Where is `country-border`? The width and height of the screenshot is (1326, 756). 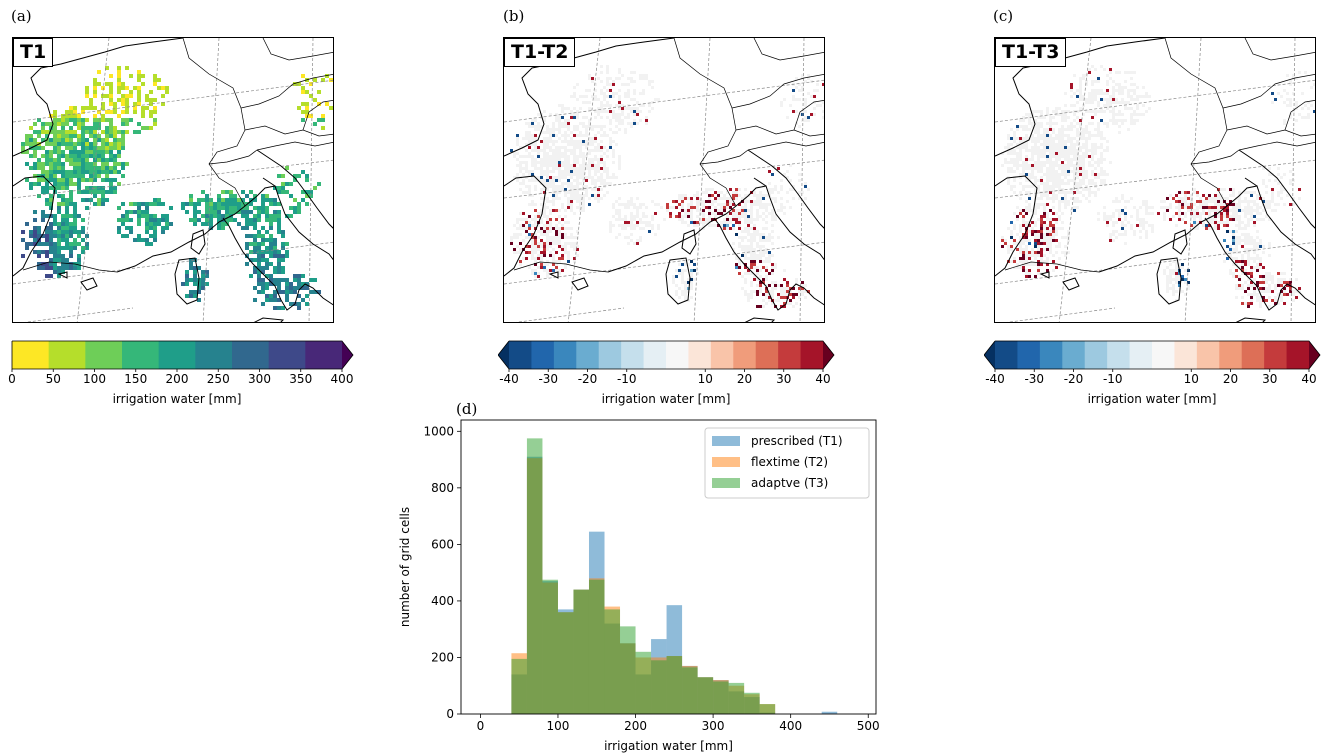
country-border is located at coordinates (779, 131).